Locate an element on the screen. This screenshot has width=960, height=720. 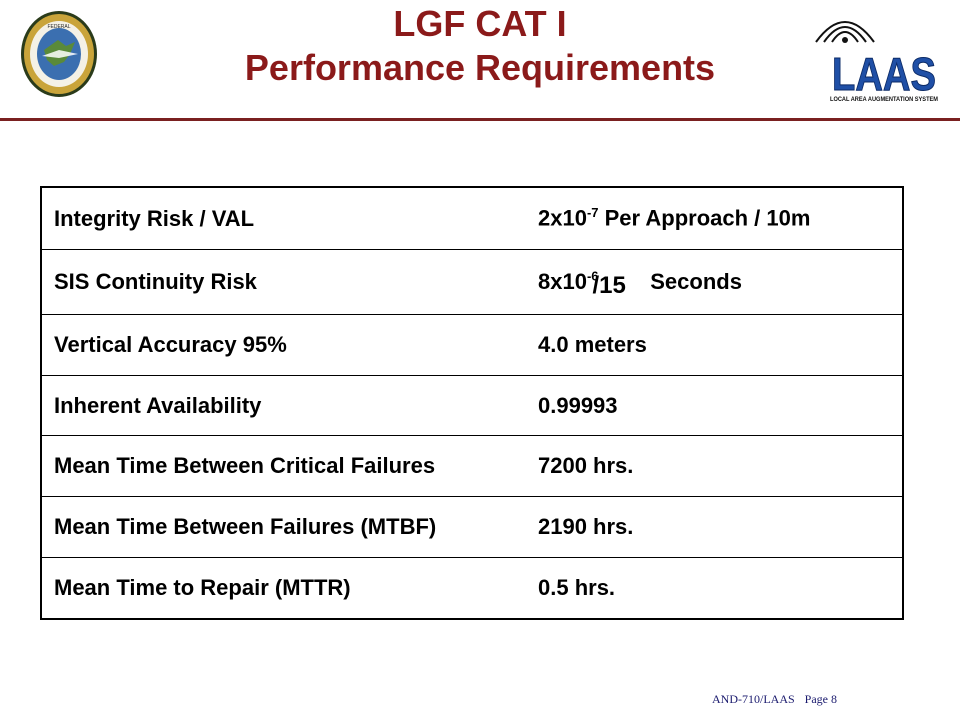
slide-footer: AND-710/LAAS Page 8 is located at coordinates (774, 699).